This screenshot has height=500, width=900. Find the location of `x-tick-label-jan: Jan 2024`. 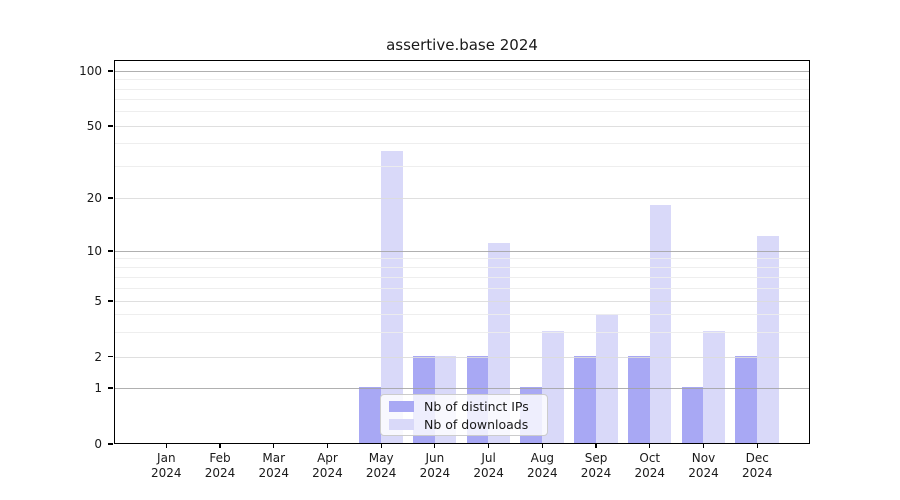

x-tick-label-jan: Jan 2024 is located at coordinates (166, 465).